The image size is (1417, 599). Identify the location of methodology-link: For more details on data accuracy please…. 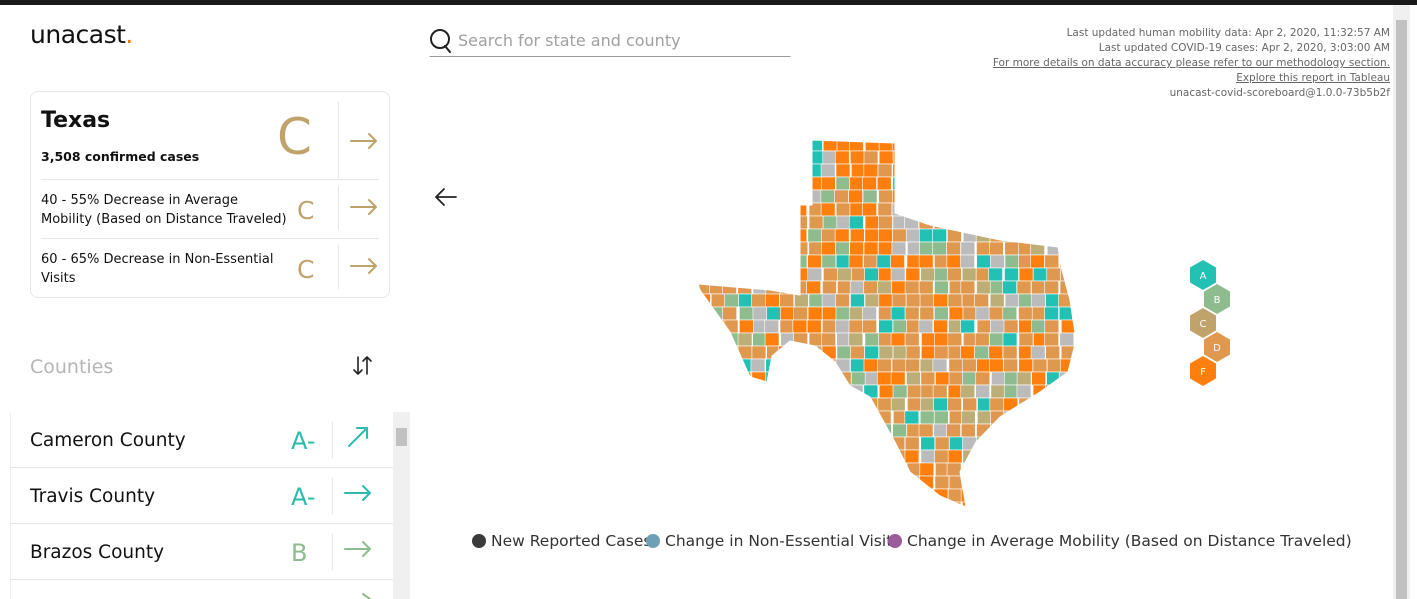
(1191, 63).